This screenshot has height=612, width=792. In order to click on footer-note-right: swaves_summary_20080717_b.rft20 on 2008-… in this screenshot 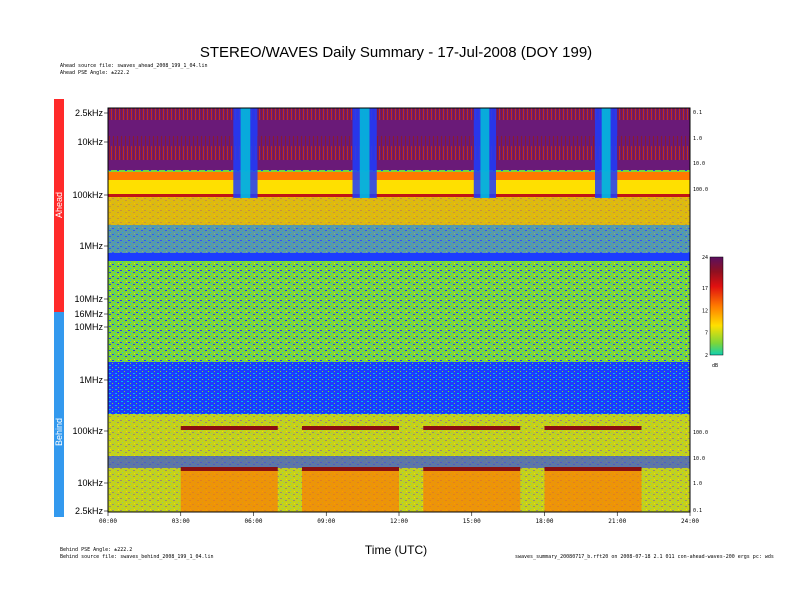, I will do `click(644, 557)`.